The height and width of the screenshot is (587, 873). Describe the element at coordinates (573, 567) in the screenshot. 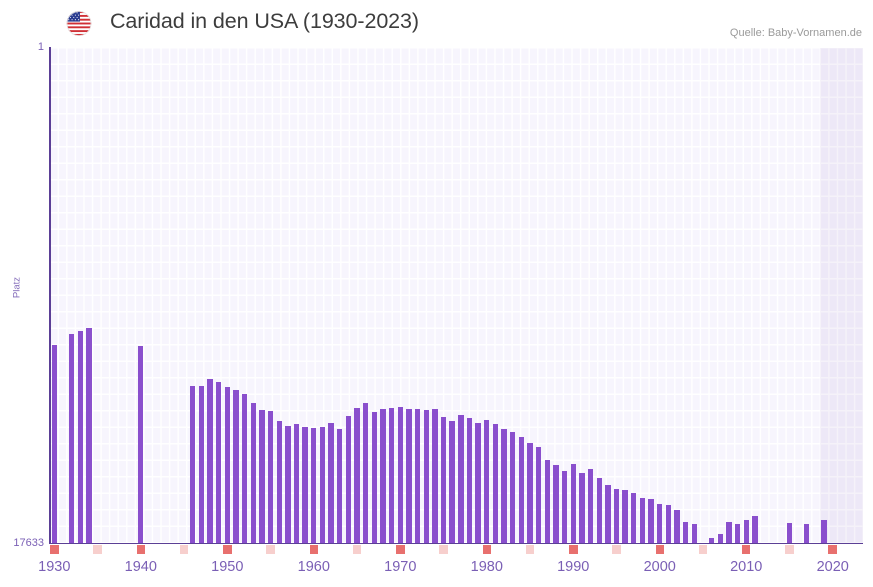

I see `x-axis-tick-label: 1990` at that location.